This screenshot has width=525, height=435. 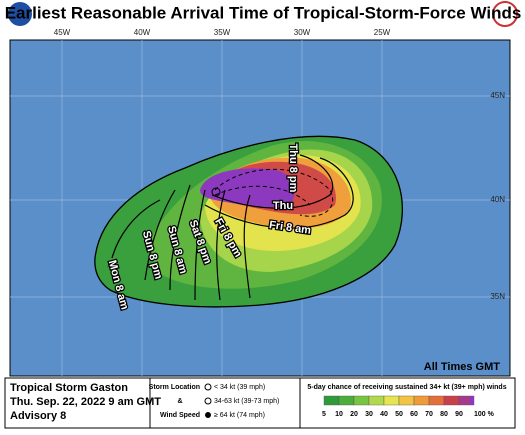 What do you see at coordinates (174, 387) in the screenshot?
I see `symbol-heading: Storm Location` at bounding box center [174, 387].